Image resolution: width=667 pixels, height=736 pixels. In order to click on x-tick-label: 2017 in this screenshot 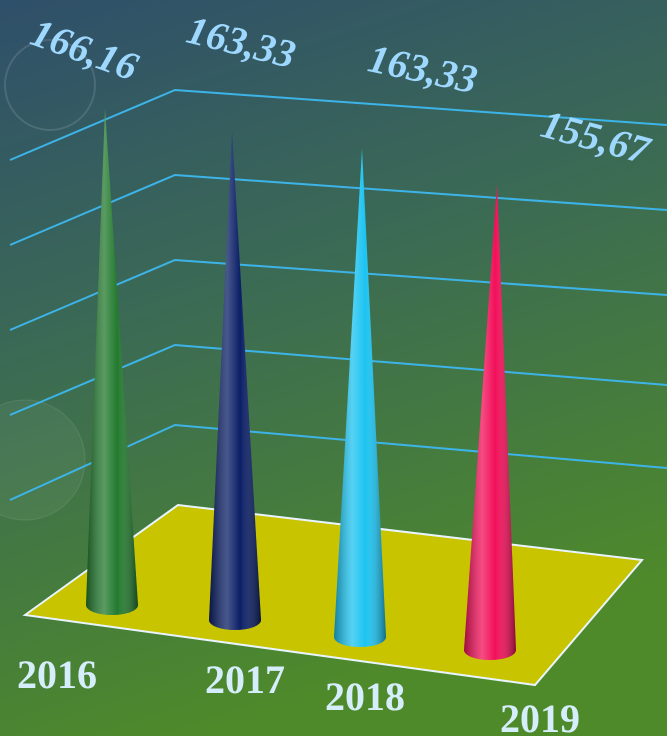, I will do `click(245, 679)`.